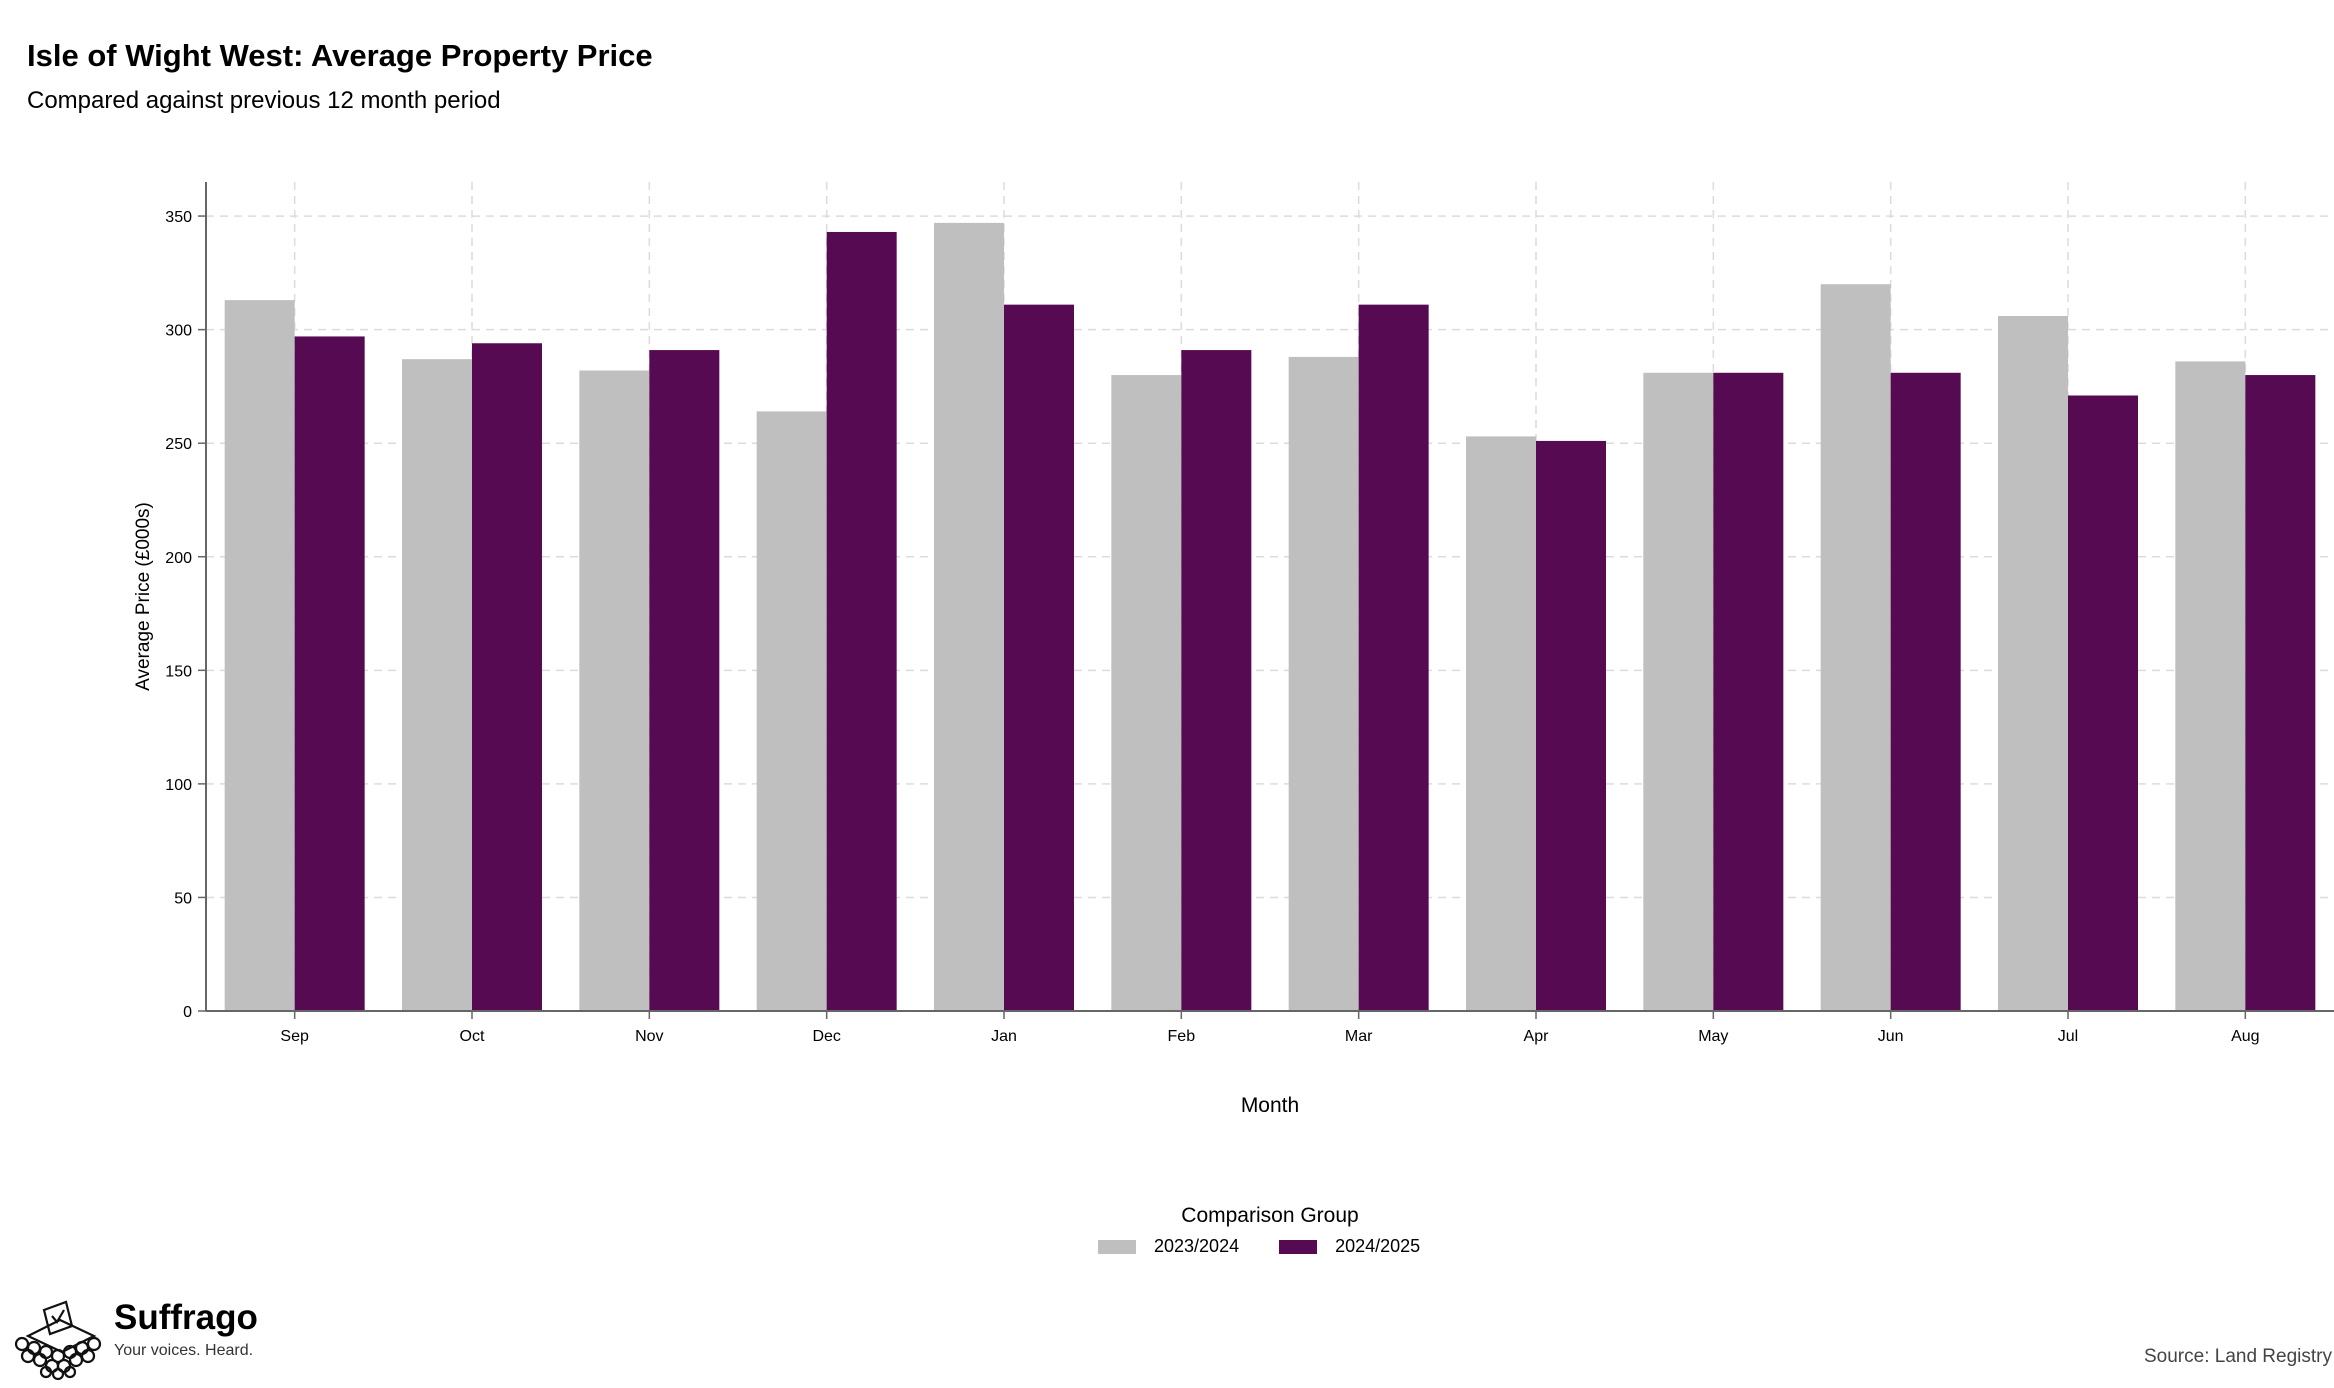 The image size is (2334, 1388). Describe the element at coordinates (178, 558) in the screenshot. I see `y-tick-label-200: 200` at that location.